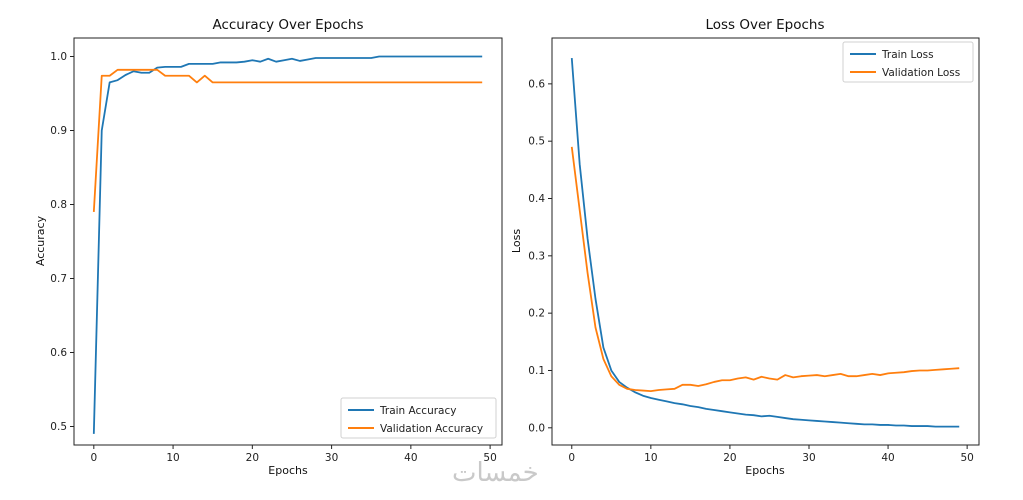  Describe the element at coordinates (58, 57) in the screenshot. I see `y-tick-label: 1.0` at that location.